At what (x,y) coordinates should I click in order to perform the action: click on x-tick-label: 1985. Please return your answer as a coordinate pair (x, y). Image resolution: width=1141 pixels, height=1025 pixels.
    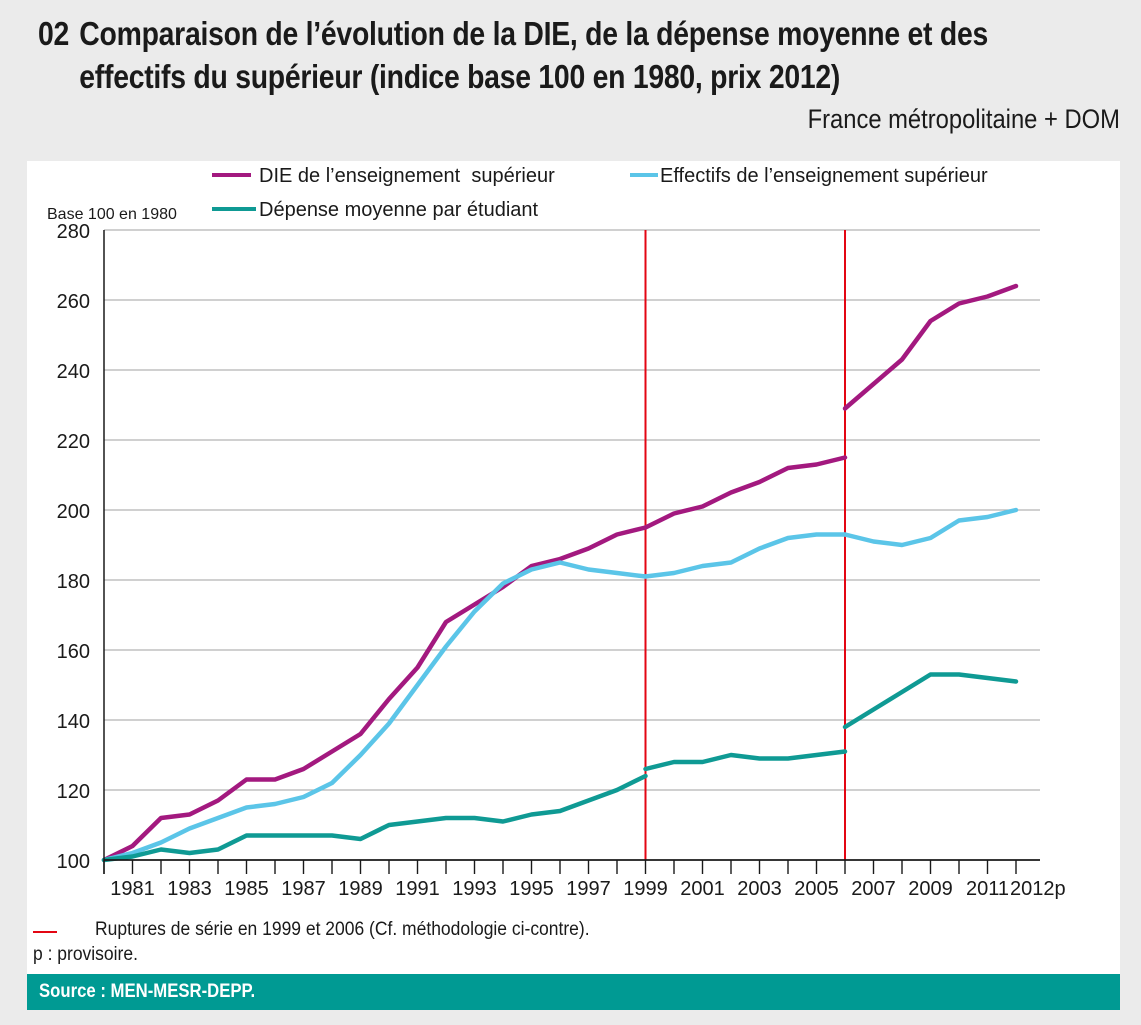
    Looking at the image, I should click on (246, 889).